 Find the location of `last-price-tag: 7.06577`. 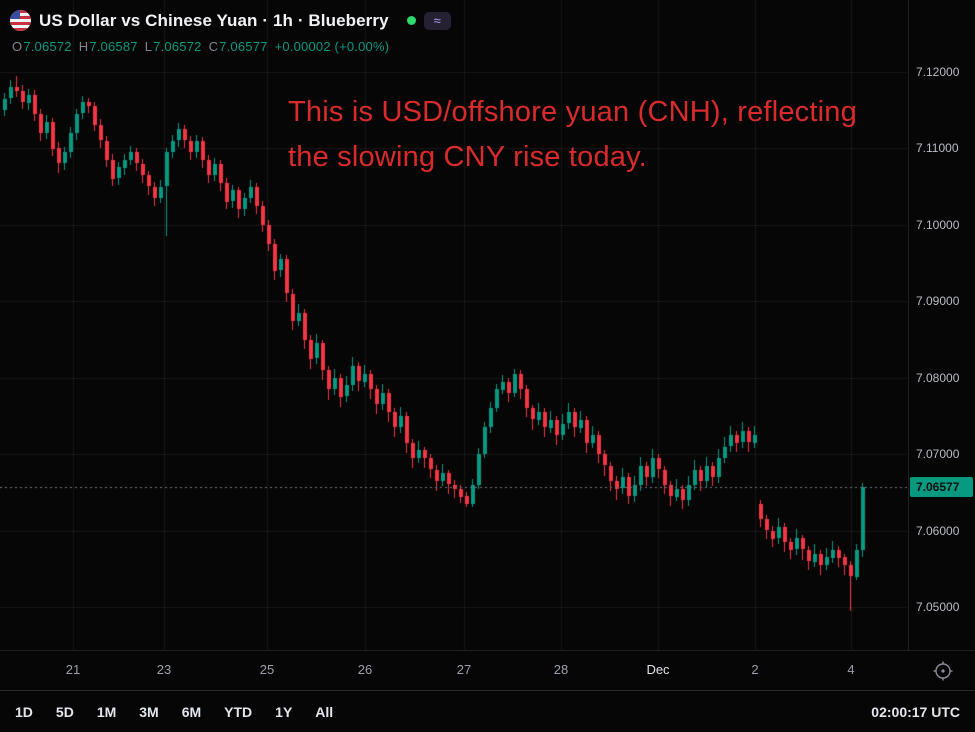

last-price-tag: 7.06577 is located at coordinates (941, 486).